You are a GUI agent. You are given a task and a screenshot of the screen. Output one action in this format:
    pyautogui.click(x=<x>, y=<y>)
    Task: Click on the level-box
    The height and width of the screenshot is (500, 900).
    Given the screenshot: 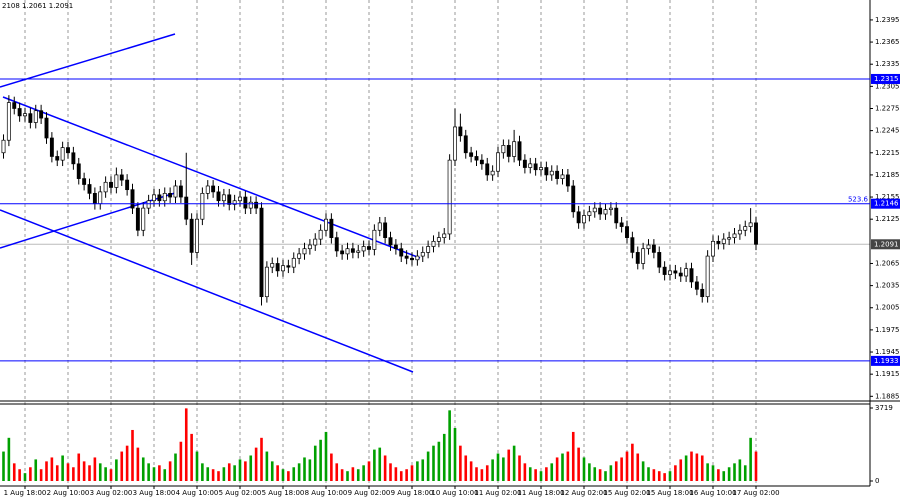 What is the action you would take?
    pyautogui.click(x=885, y=78)
    